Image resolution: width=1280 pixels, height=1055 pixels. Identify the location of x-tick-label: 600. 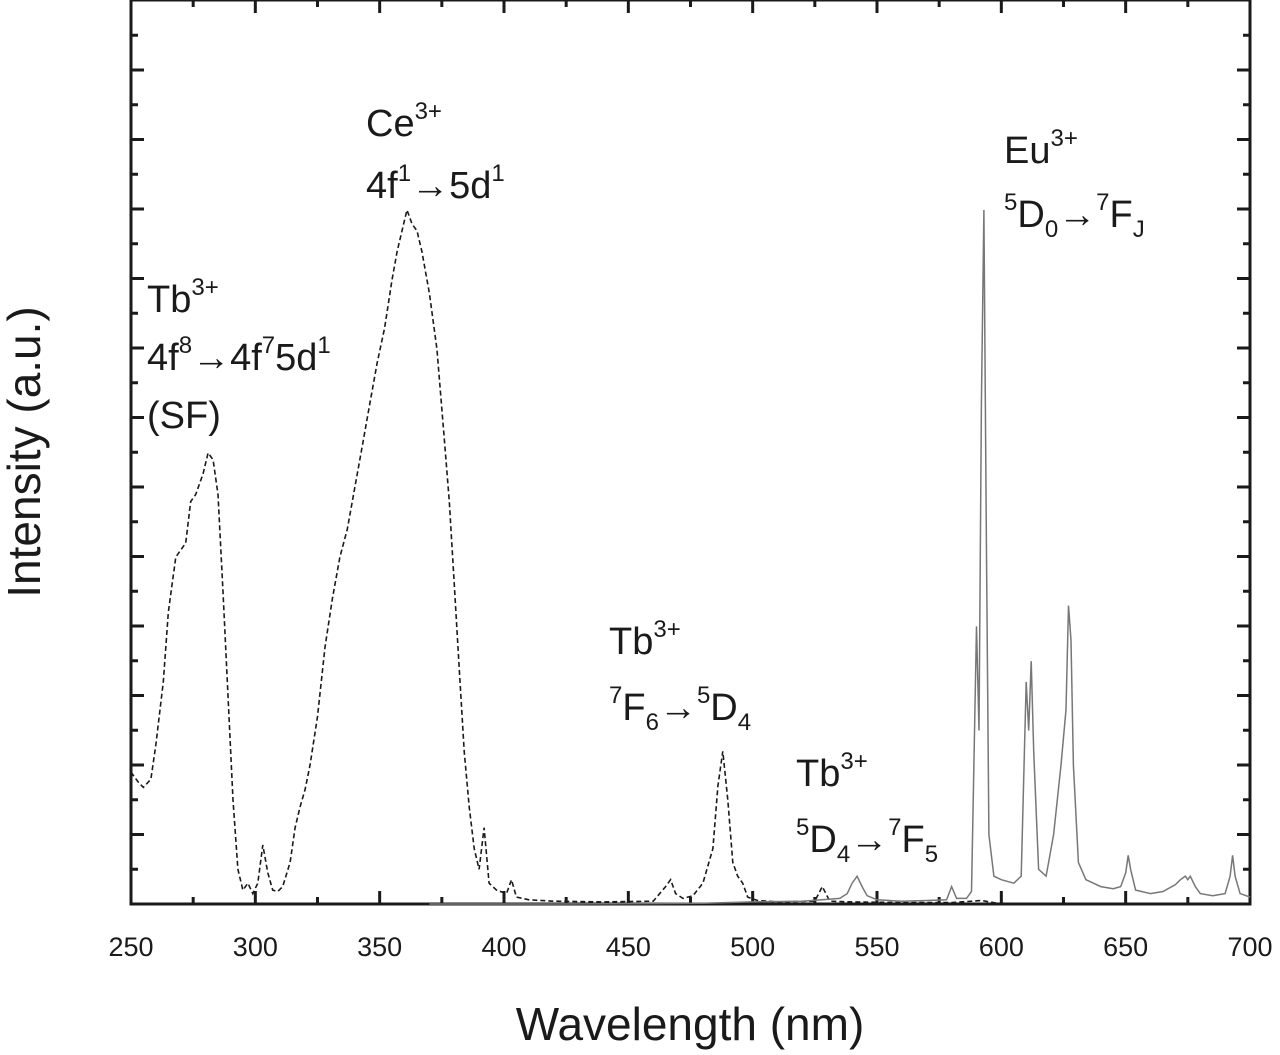
(1001, 947).